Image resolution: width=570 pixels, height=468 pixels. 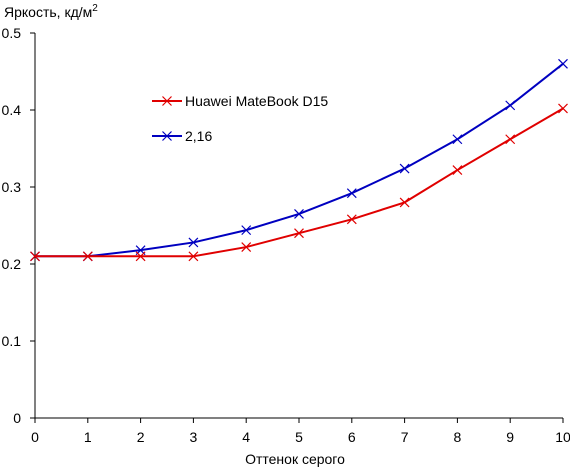 I want to click on x-tick-label: 9, so click(x=510, y=437).